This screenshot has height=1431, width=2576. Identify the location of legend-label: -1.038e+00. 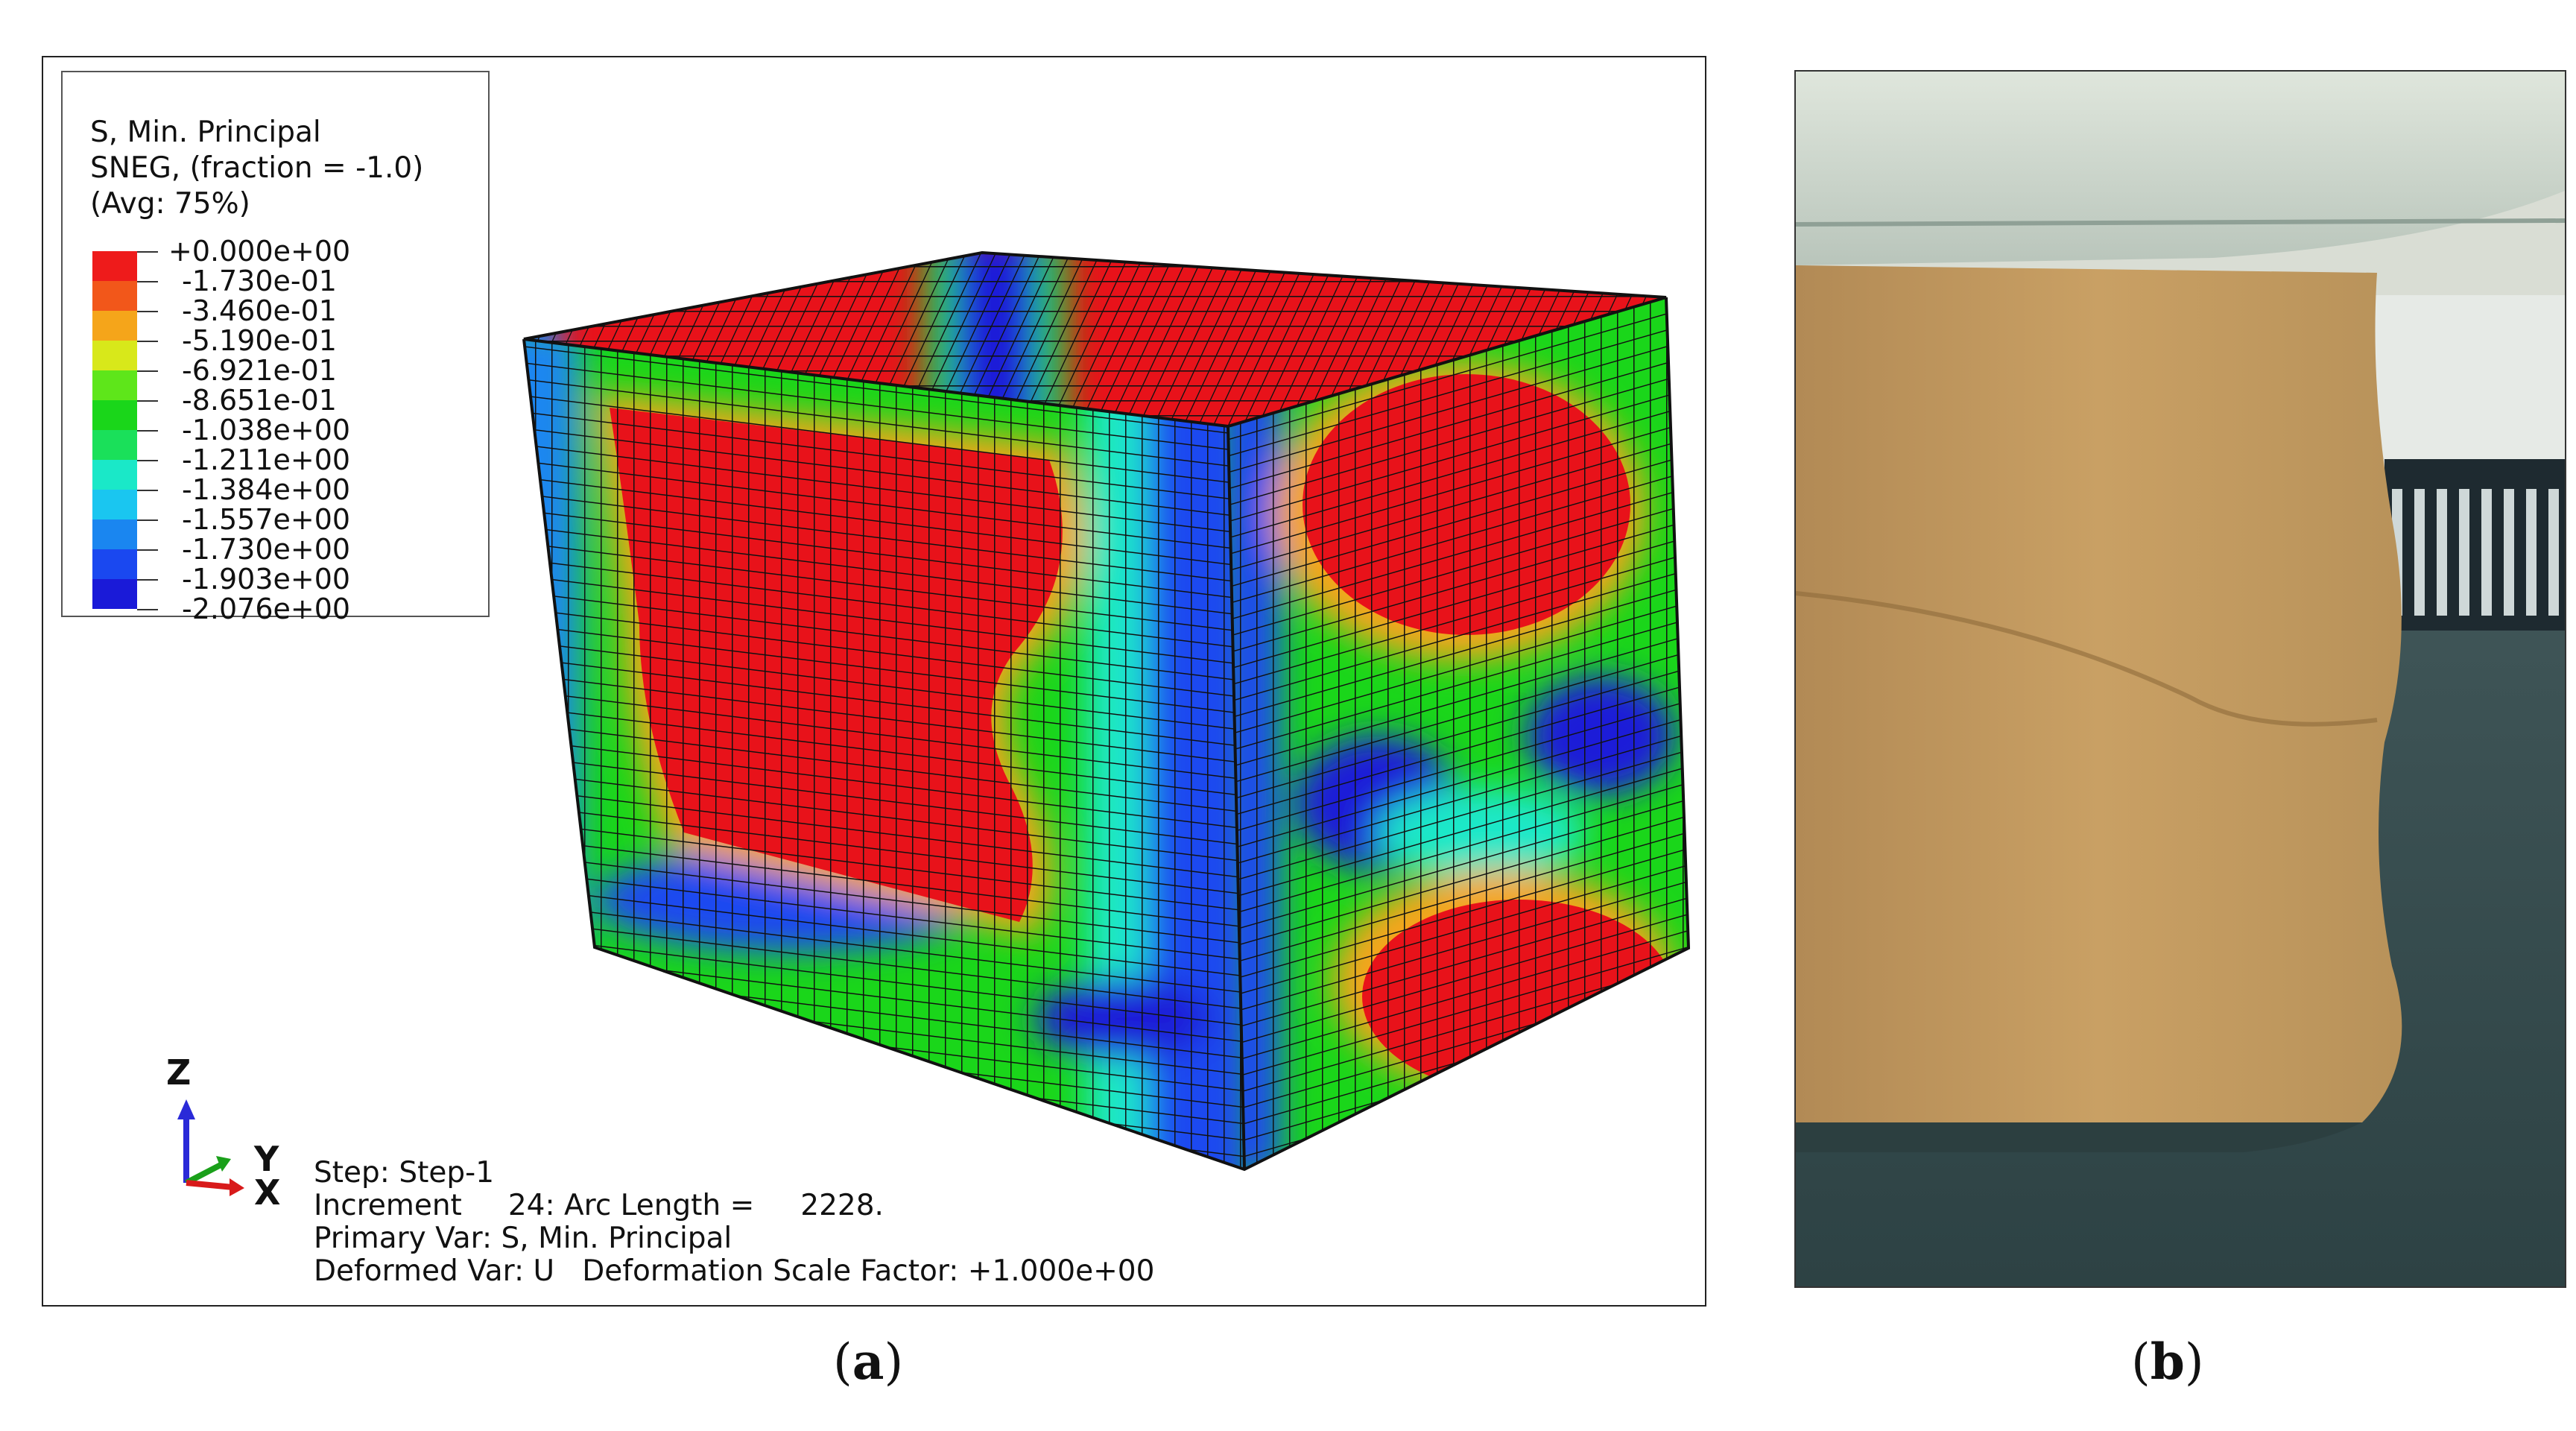
(266, 430).